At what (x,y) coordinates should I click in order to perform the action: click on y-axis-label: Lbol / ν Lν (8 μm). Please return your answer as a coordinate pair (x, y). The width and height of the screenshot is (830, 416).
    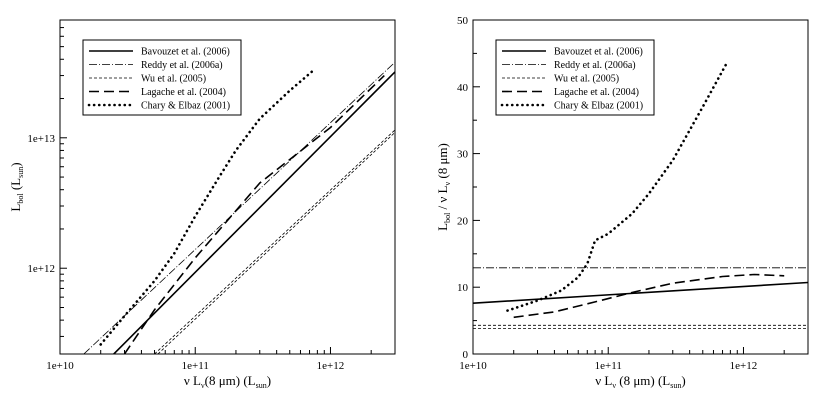
    Looking at the image, I should click on (443, 187).